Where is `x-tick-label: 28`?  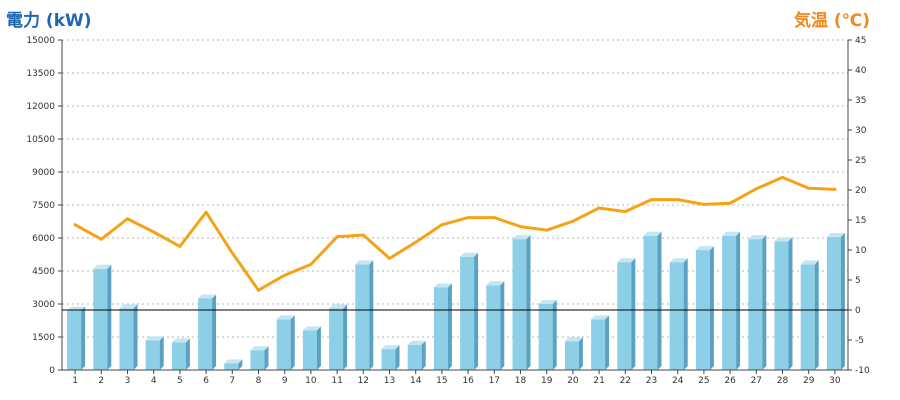
x-tick-label: 28 is located at coordinates (783, 381).